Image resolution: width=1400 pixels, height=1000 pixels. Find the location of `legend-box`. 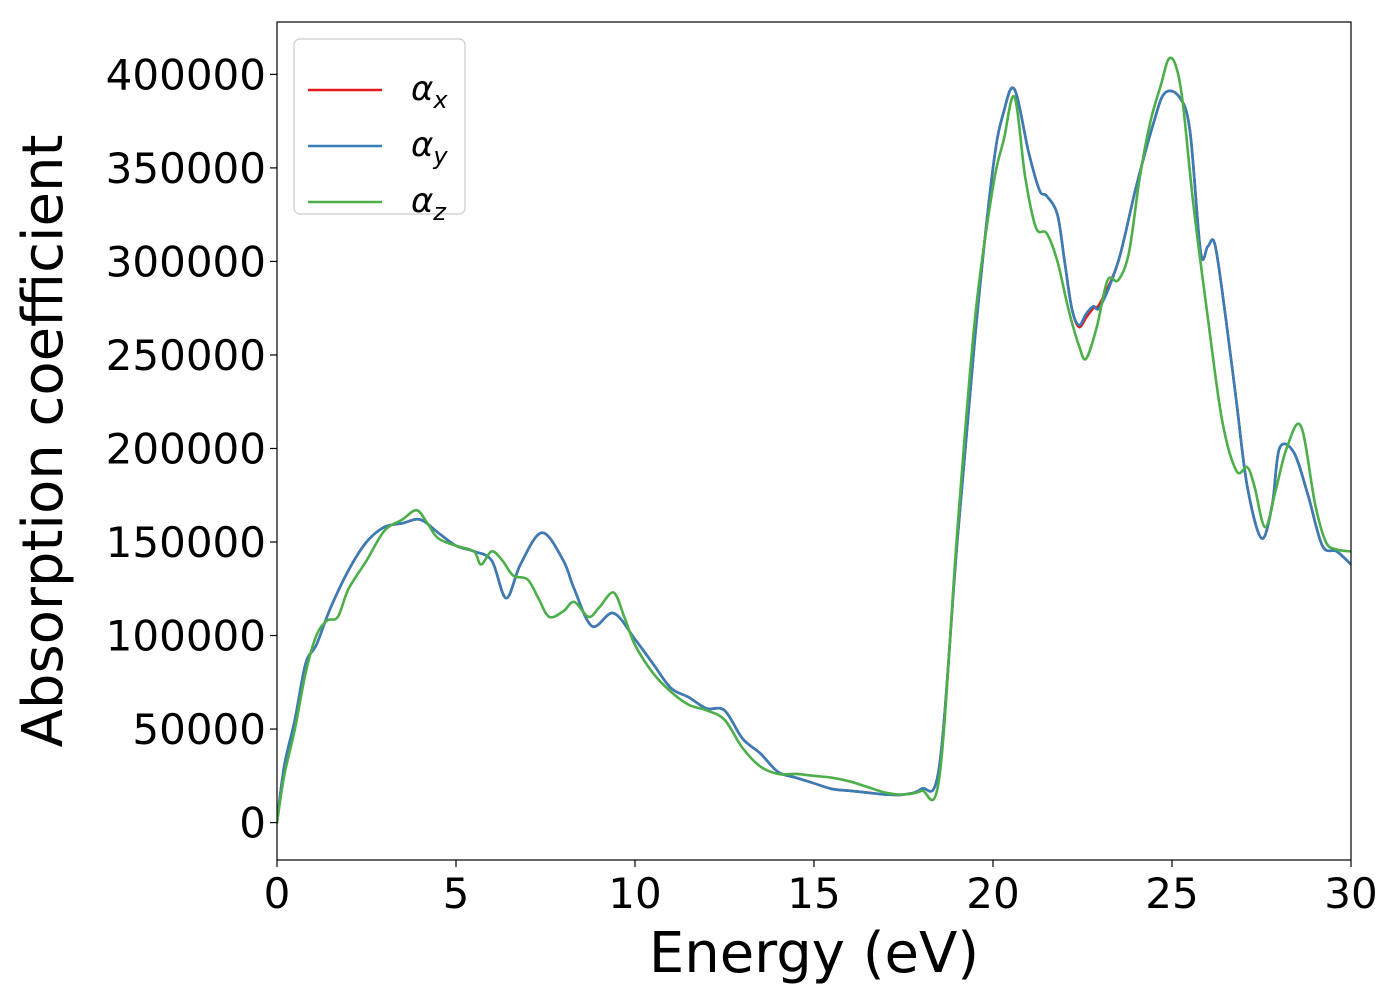

legend-box is located at coordinates (379, 126).